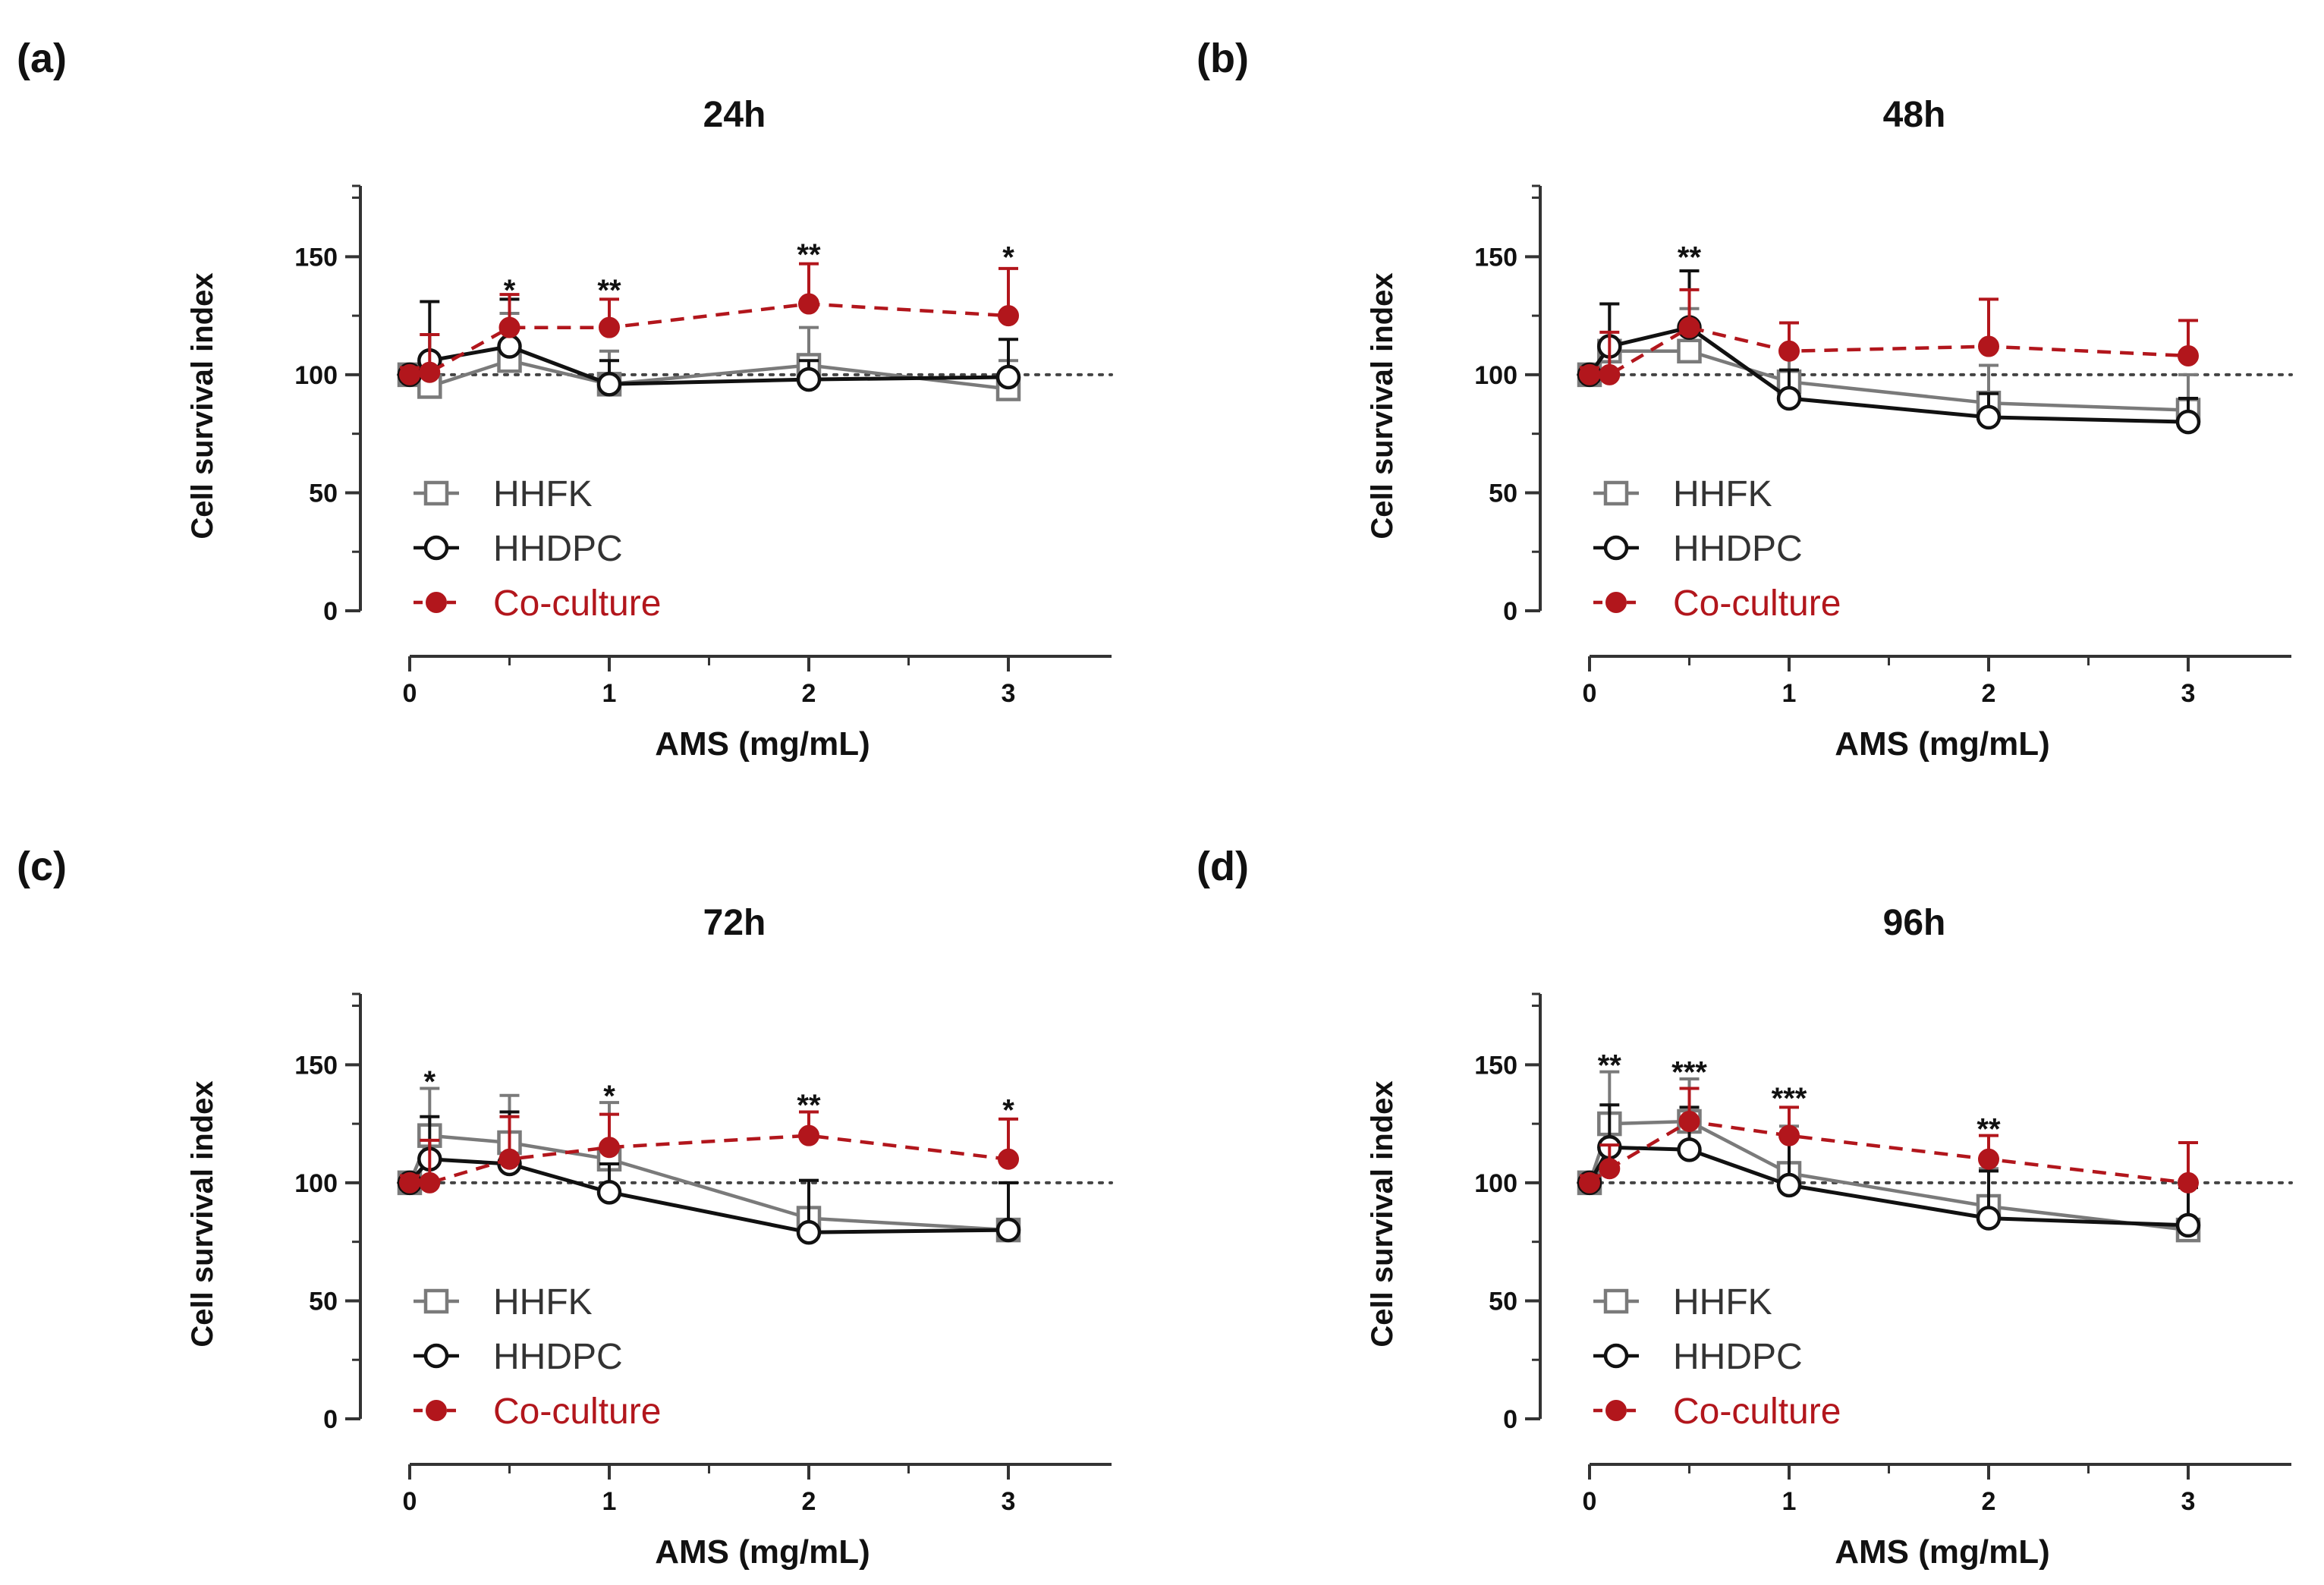 The width and height of the screenshot is (2324, 1585). What do you see at coordinates (42, 866) in the screenshot?
I see `panel-letter: (c)` at bounding box center [42, 866].